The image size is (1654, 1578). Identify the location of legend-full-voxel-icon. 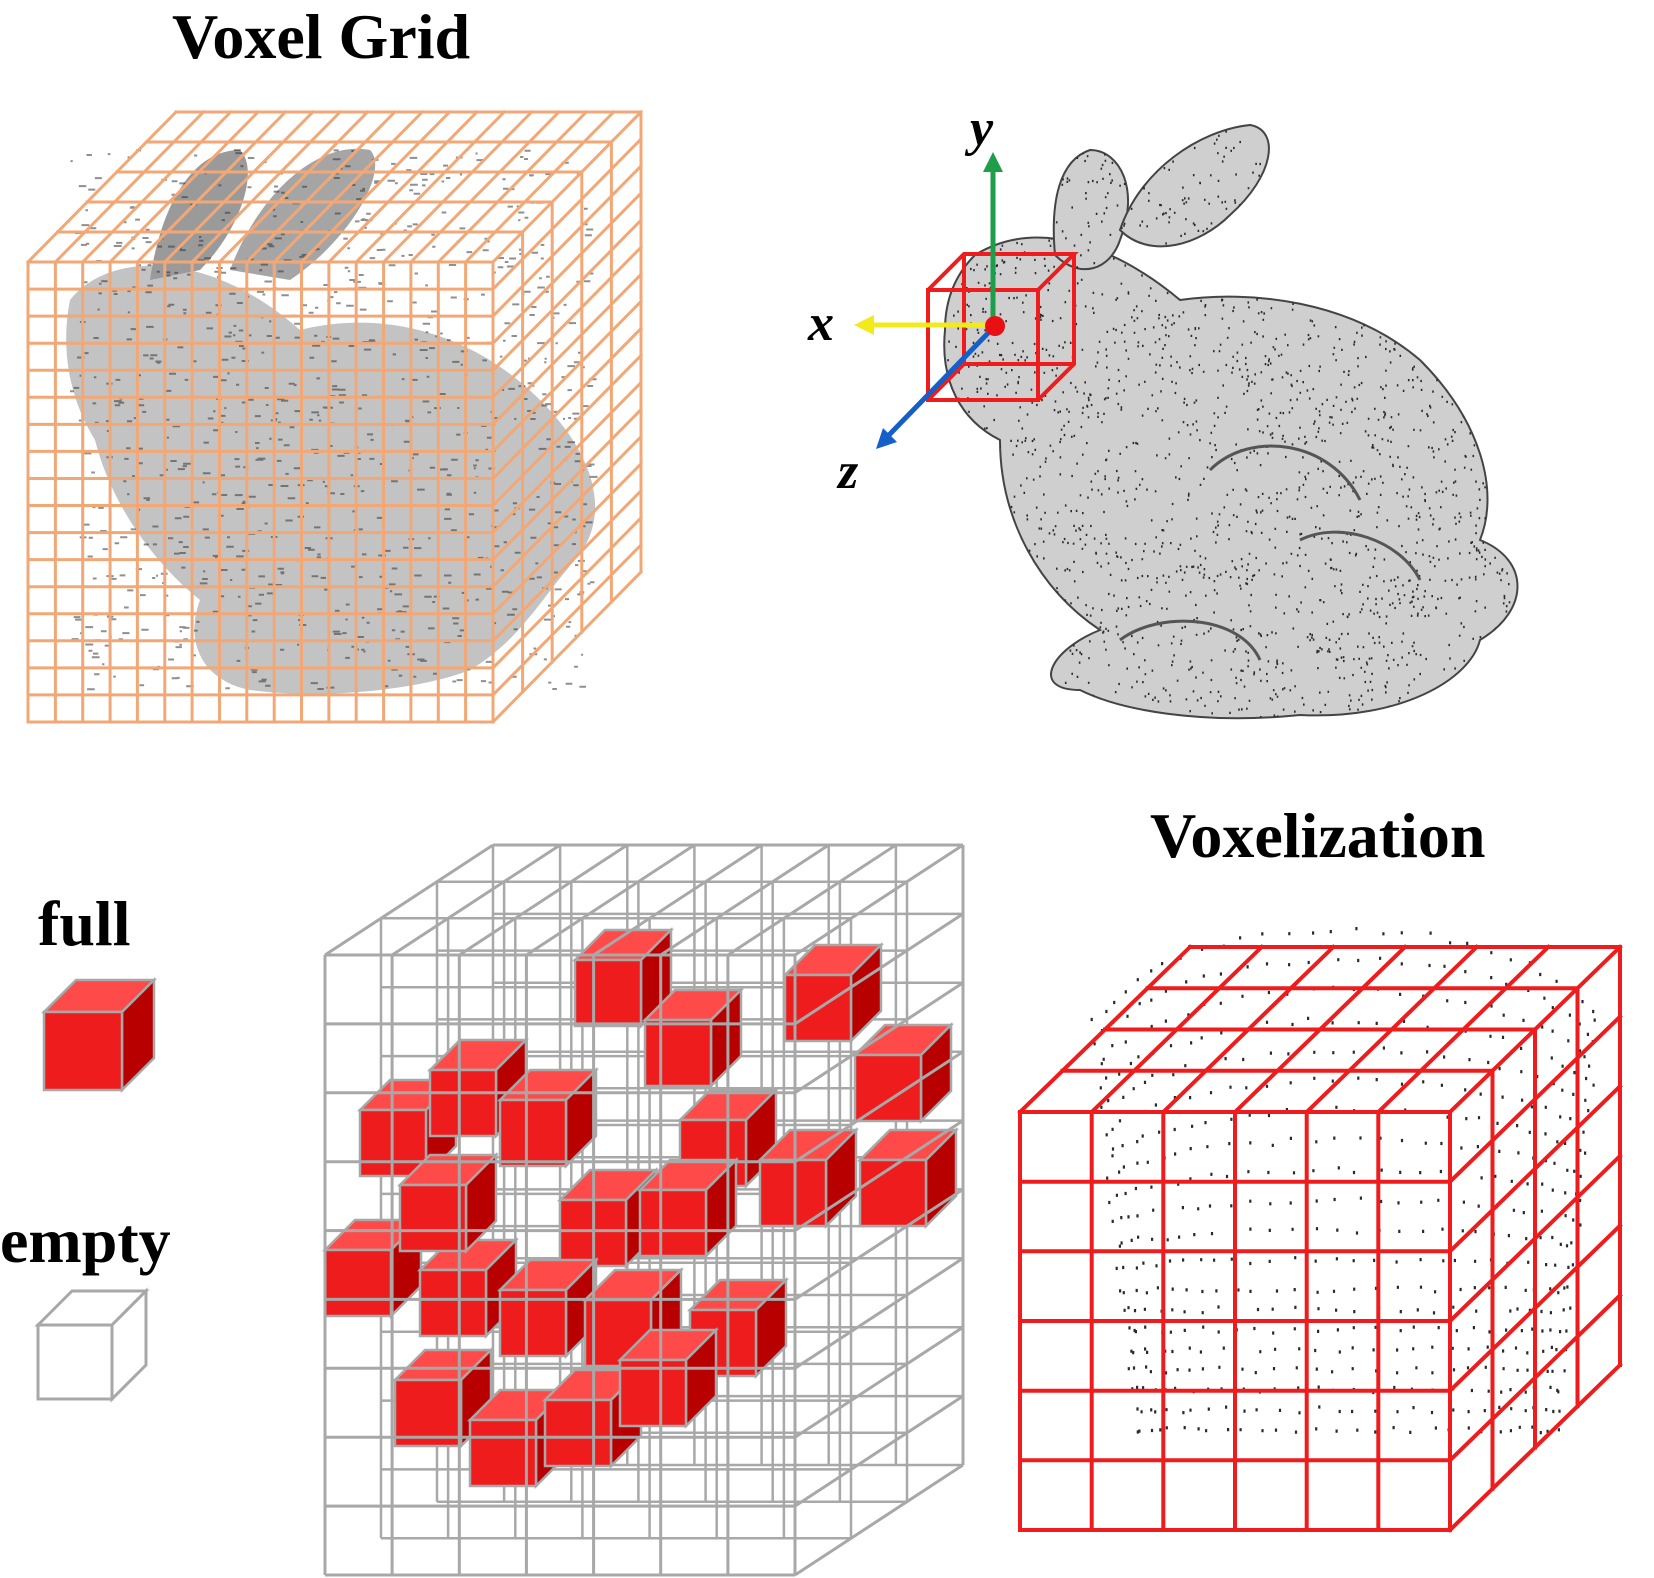
(99, 1035).